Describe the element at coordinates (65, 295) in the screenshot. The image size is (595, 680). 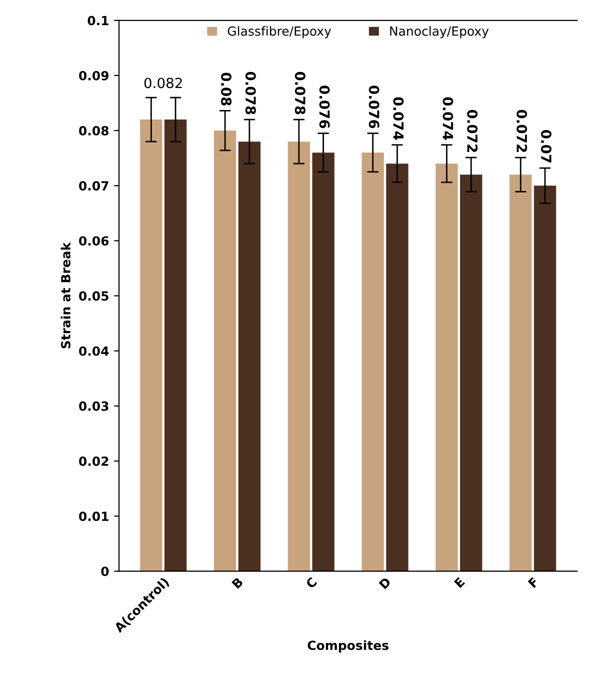
I see `y-axis-title: Strain at Break` at that location.